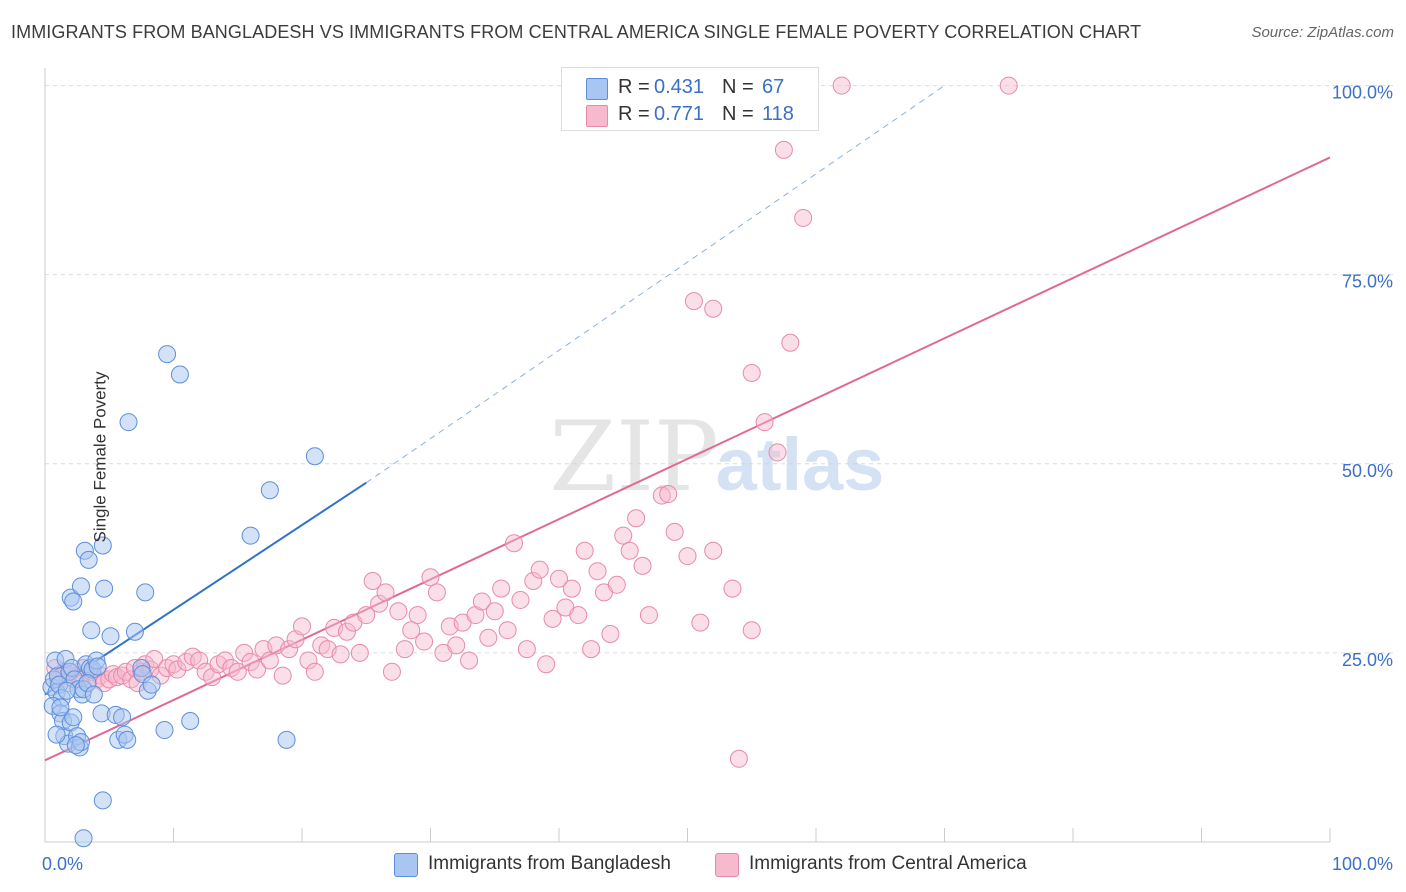  I want to click on n-value: 118, so click(778, 114).